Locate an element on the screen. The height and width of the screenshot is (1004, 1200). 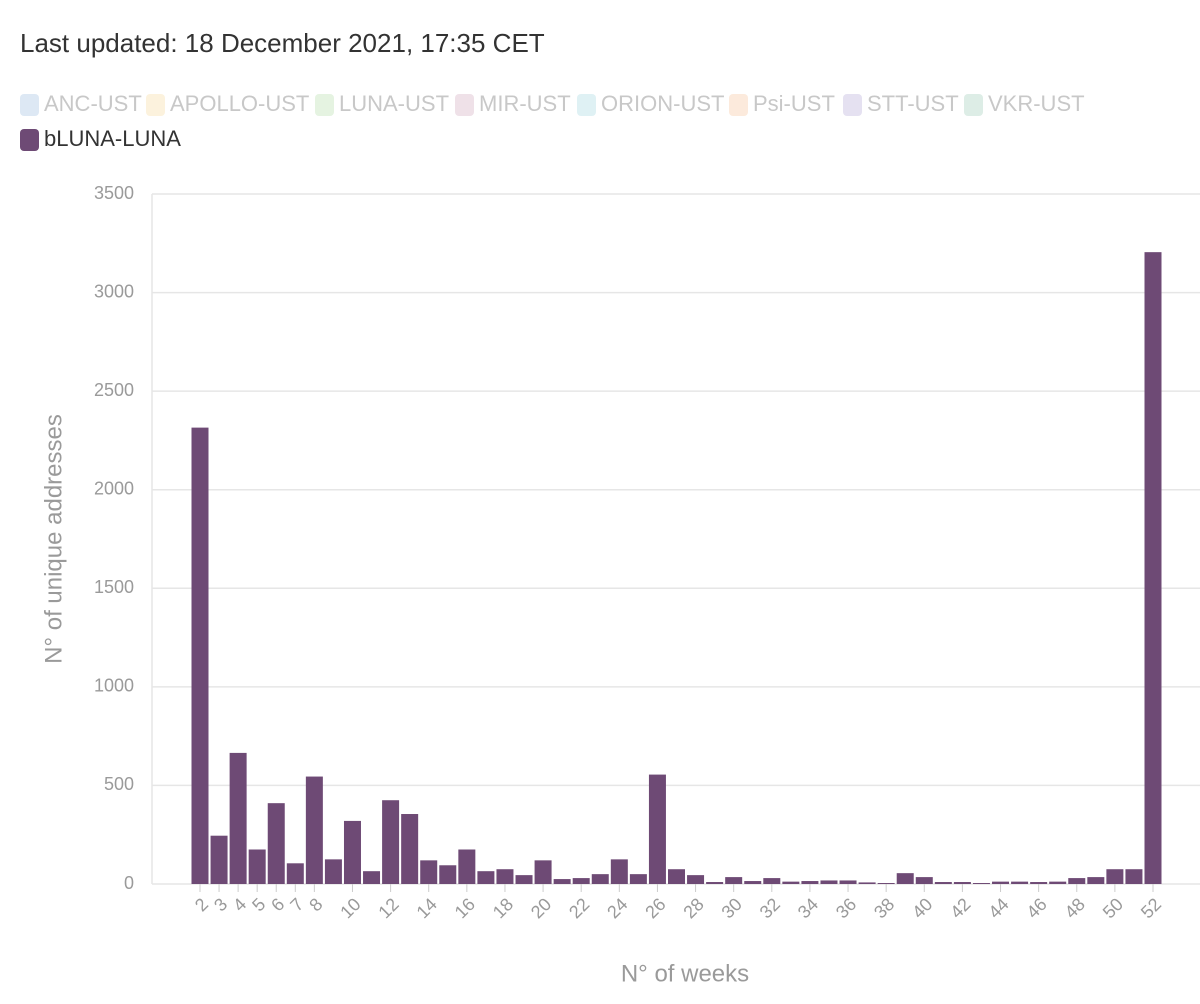
x-tick-label: 26 is located at coordinates (655, 908).